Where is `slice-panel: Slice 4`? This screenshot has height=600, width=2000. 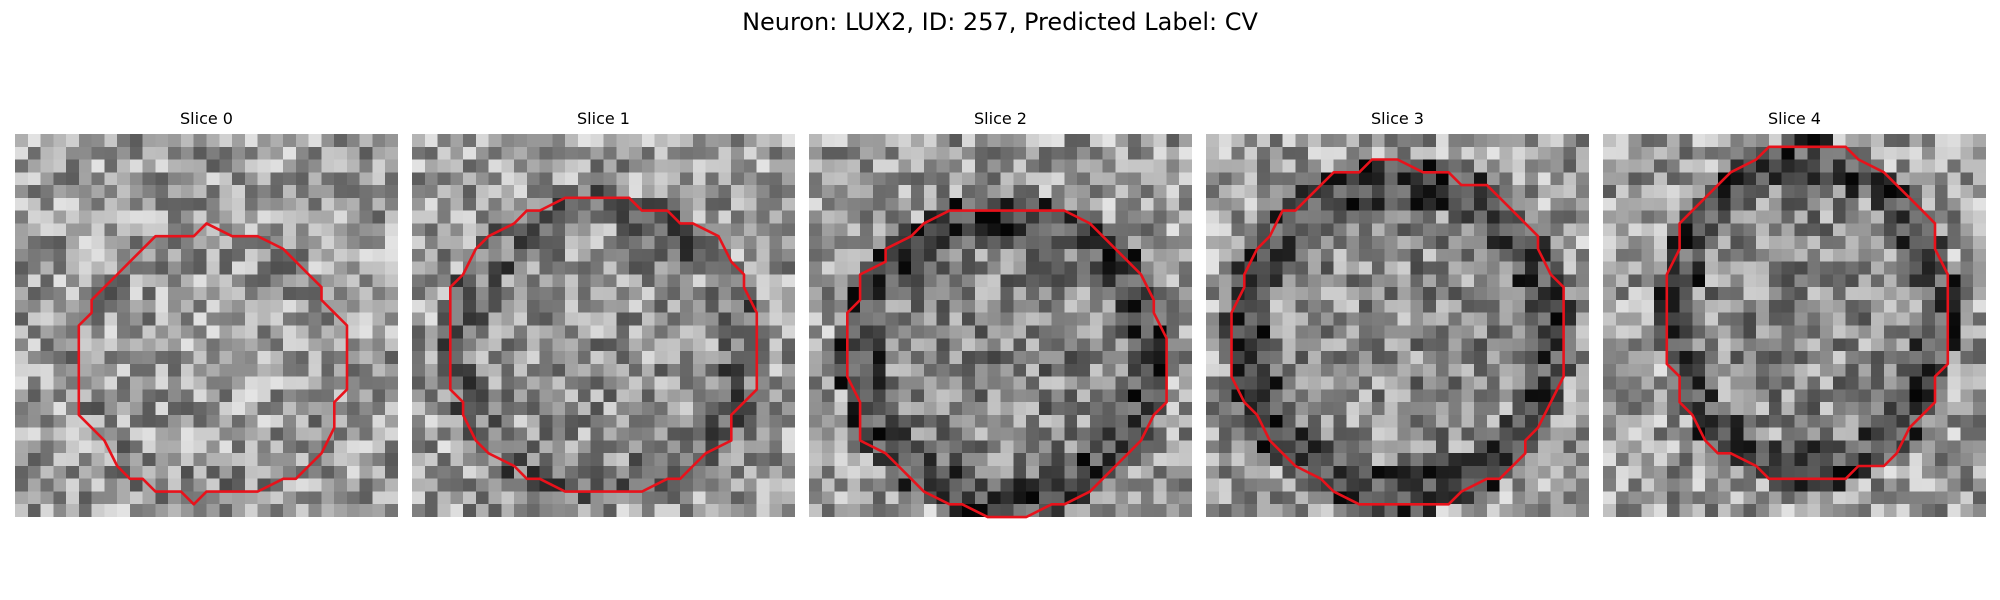
slice-panel: Slice 4 is located at coordinates (1794, 312).